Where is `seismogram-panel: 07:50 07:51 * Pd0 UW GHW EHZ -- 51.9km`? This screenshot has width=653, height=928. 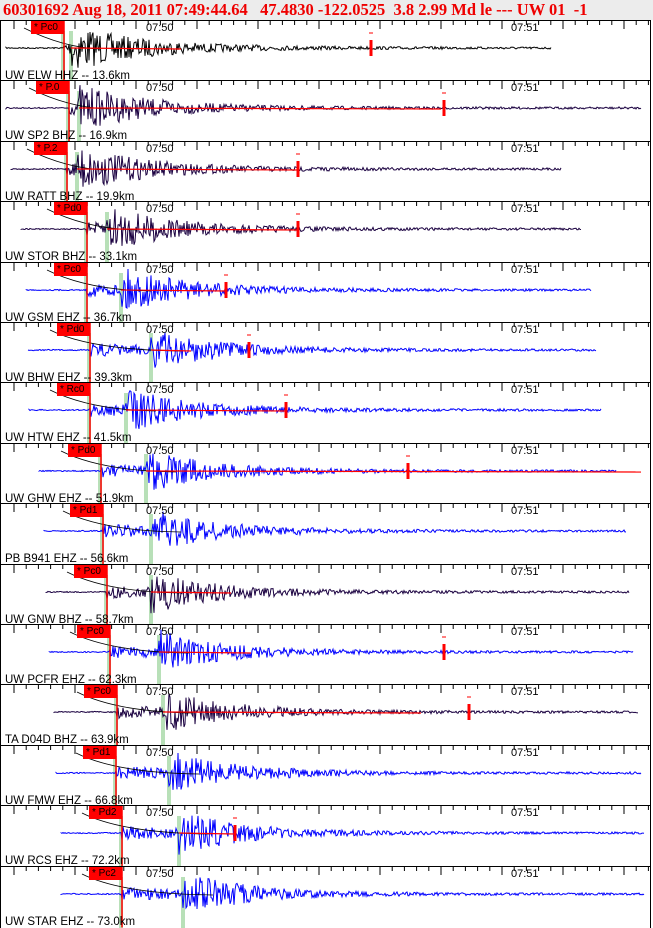 seismogram-panel: 07:50 07:51 * Pd0 UW GHW EHZ -- 51.9km is located at coordinates (325, 473).